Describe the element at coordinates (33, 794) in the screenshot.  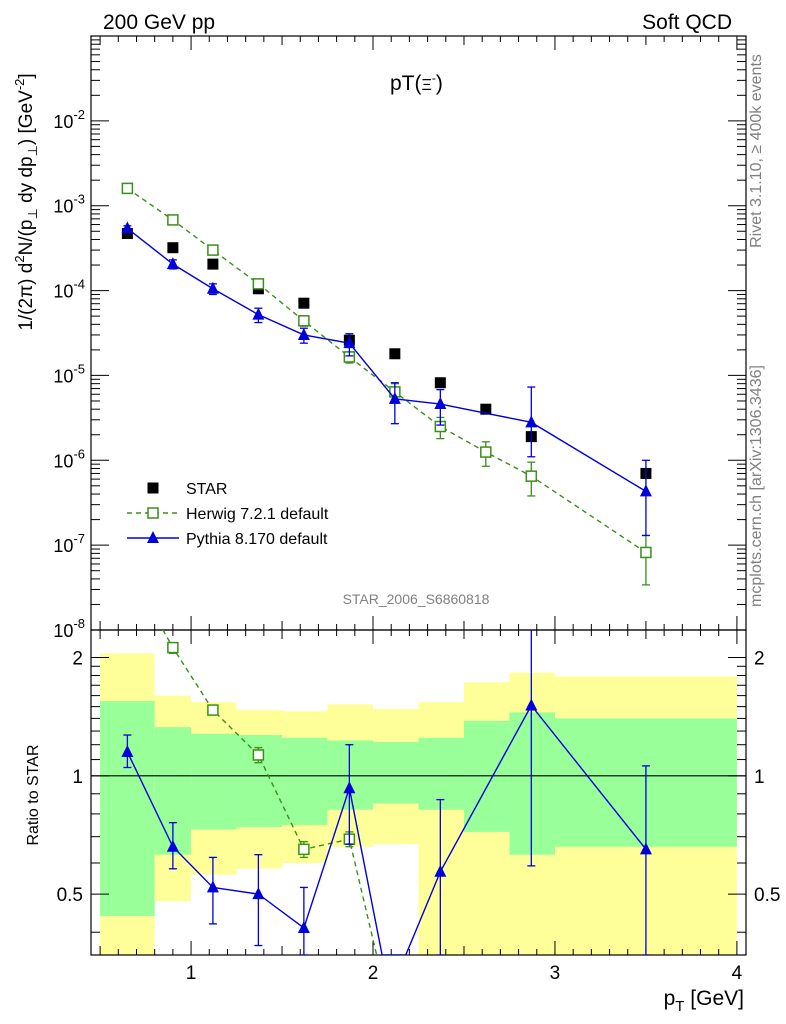
I see `ratio-y-axis-label: Ratio to STAR` at that location.